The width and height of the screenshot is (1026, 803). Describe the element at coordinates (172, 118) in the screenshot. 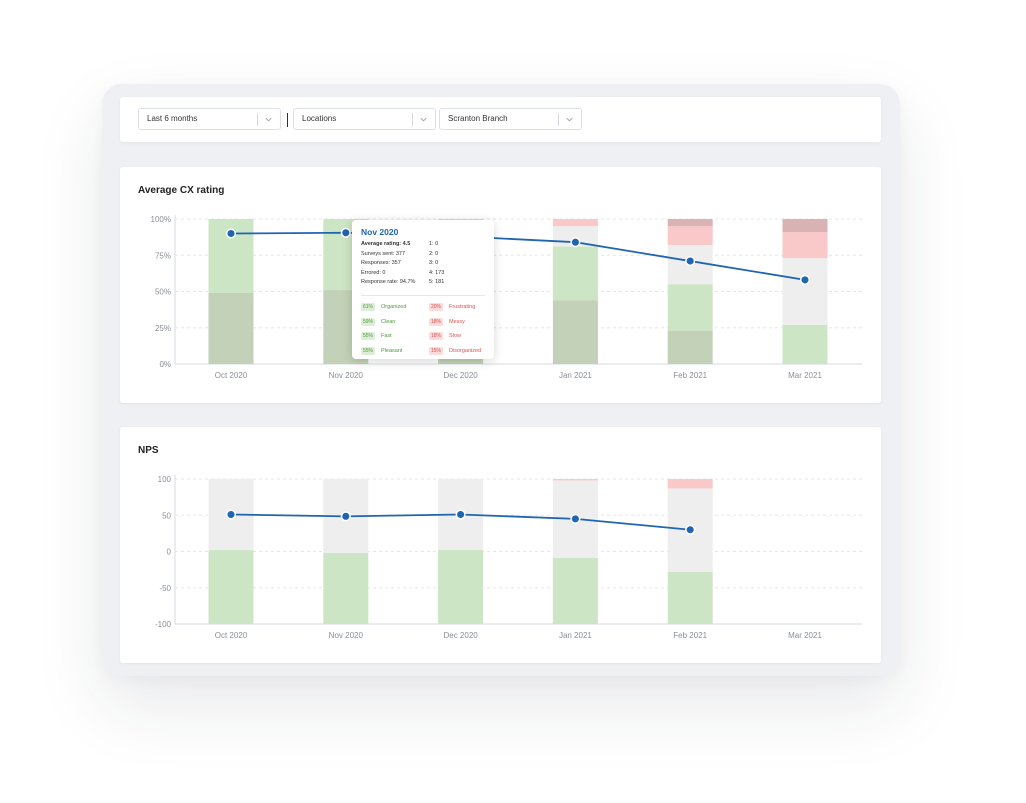

I see `date-range-value: Last 6 months` at that location.